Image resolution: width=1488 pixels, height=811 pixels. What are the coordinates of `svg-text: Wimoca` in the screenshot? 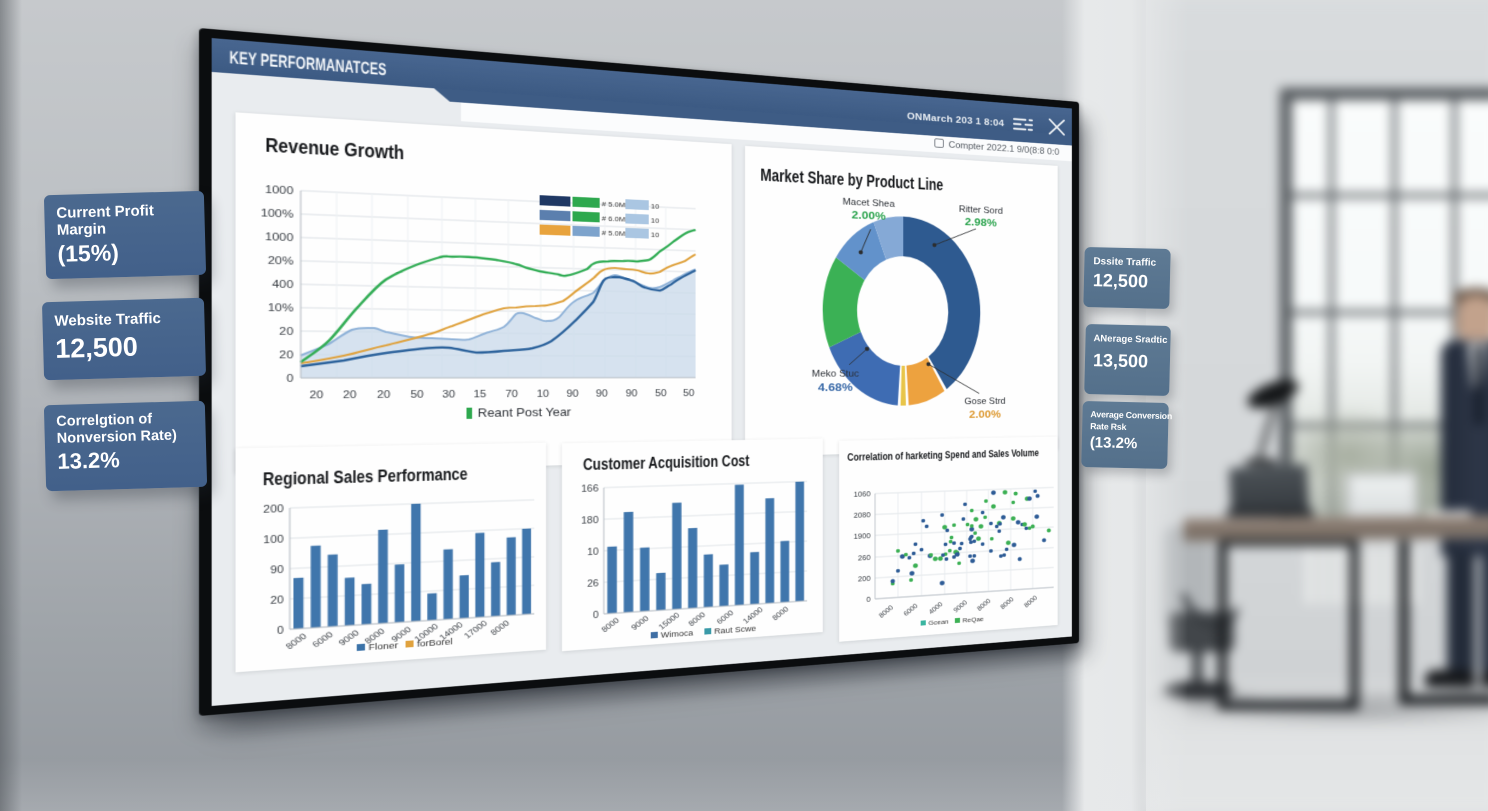 It's located at (677, 634).